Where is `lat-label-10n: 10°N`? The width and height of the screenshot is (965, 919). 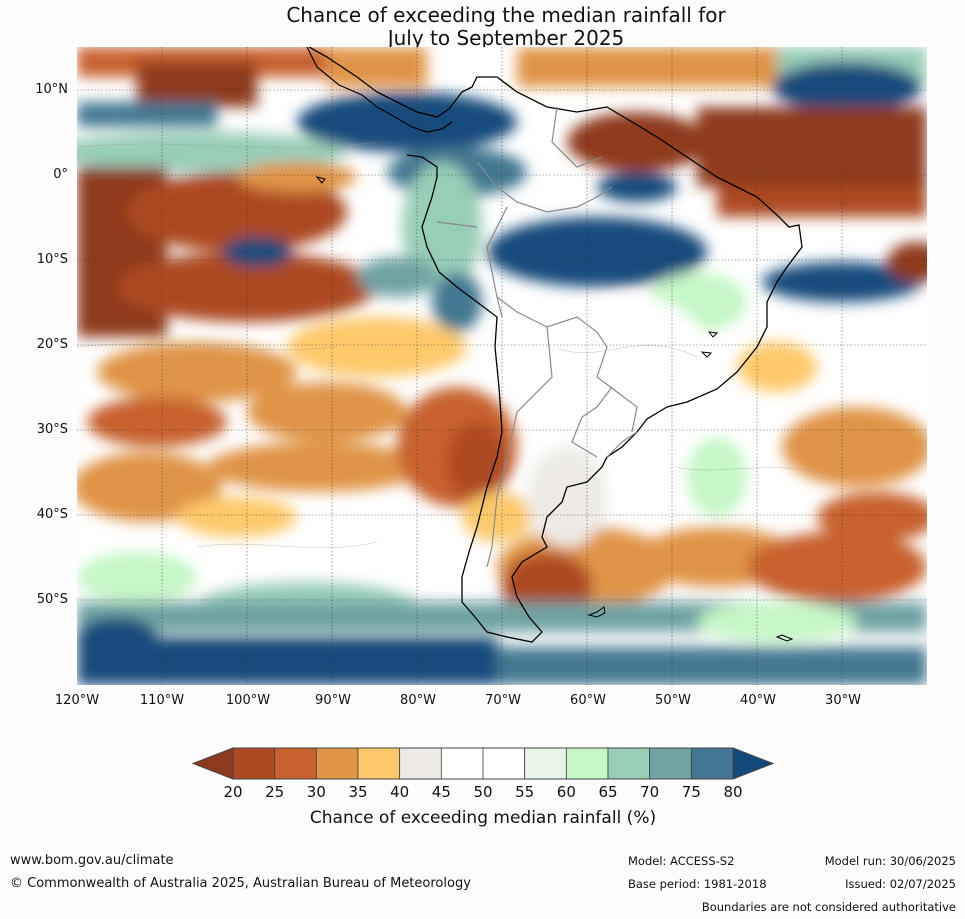
lat-label-10n: 10°N is located at coordinates (51, 89).